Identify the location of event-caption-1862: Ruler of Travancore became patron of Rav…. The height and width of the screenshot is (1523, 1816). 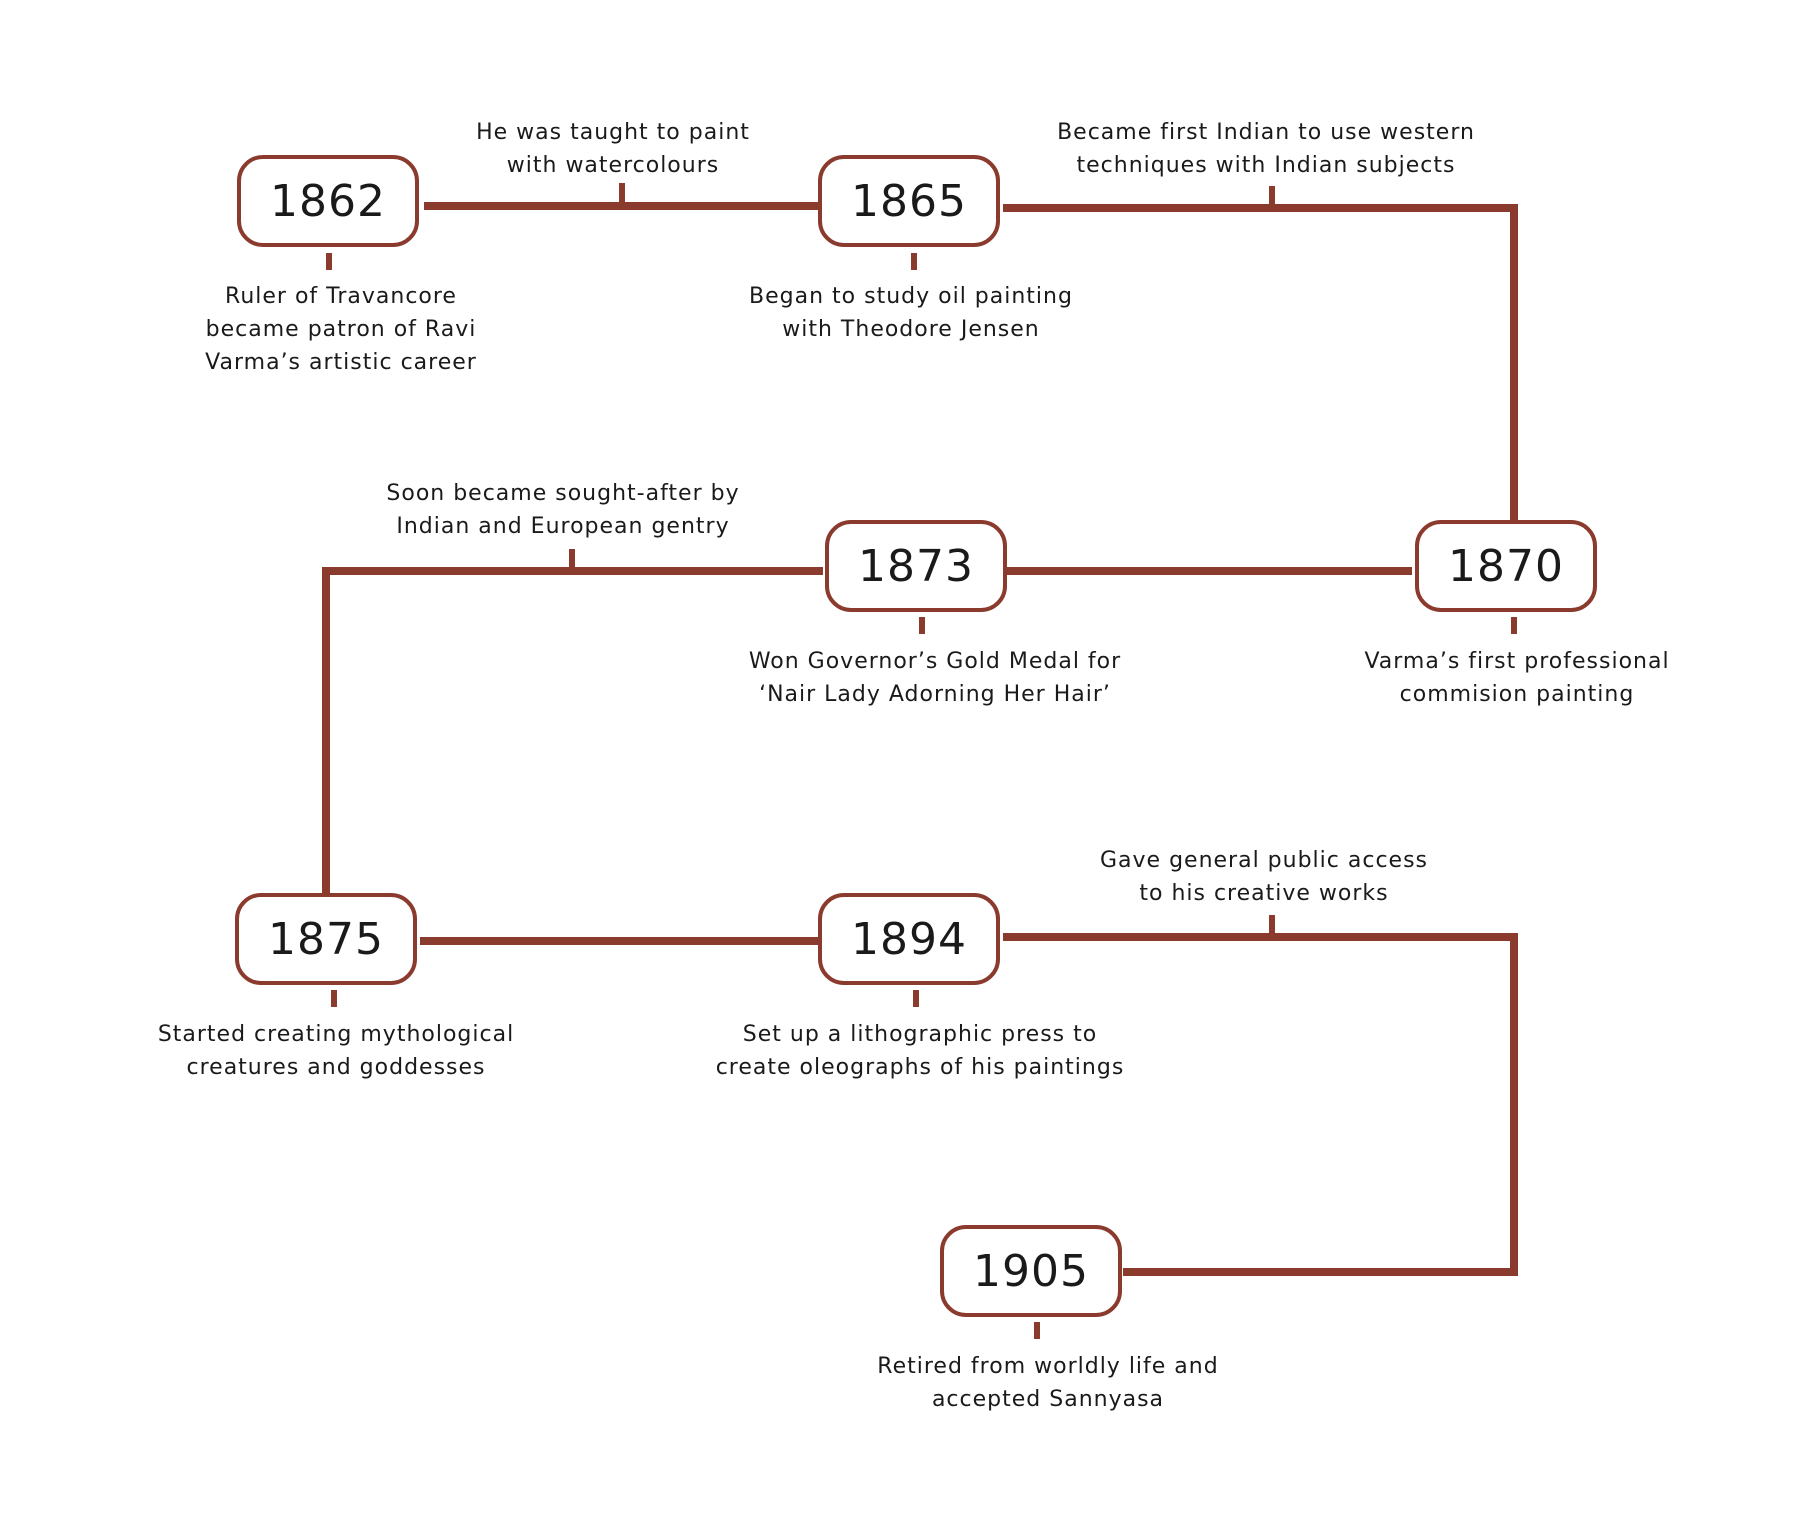
(341, 329).